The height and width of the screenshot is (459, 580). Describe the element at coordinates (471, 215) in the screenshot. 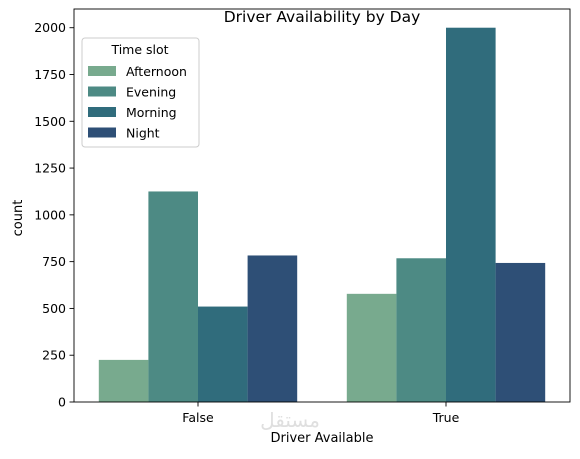

I see `bar-morning-true` at that location.